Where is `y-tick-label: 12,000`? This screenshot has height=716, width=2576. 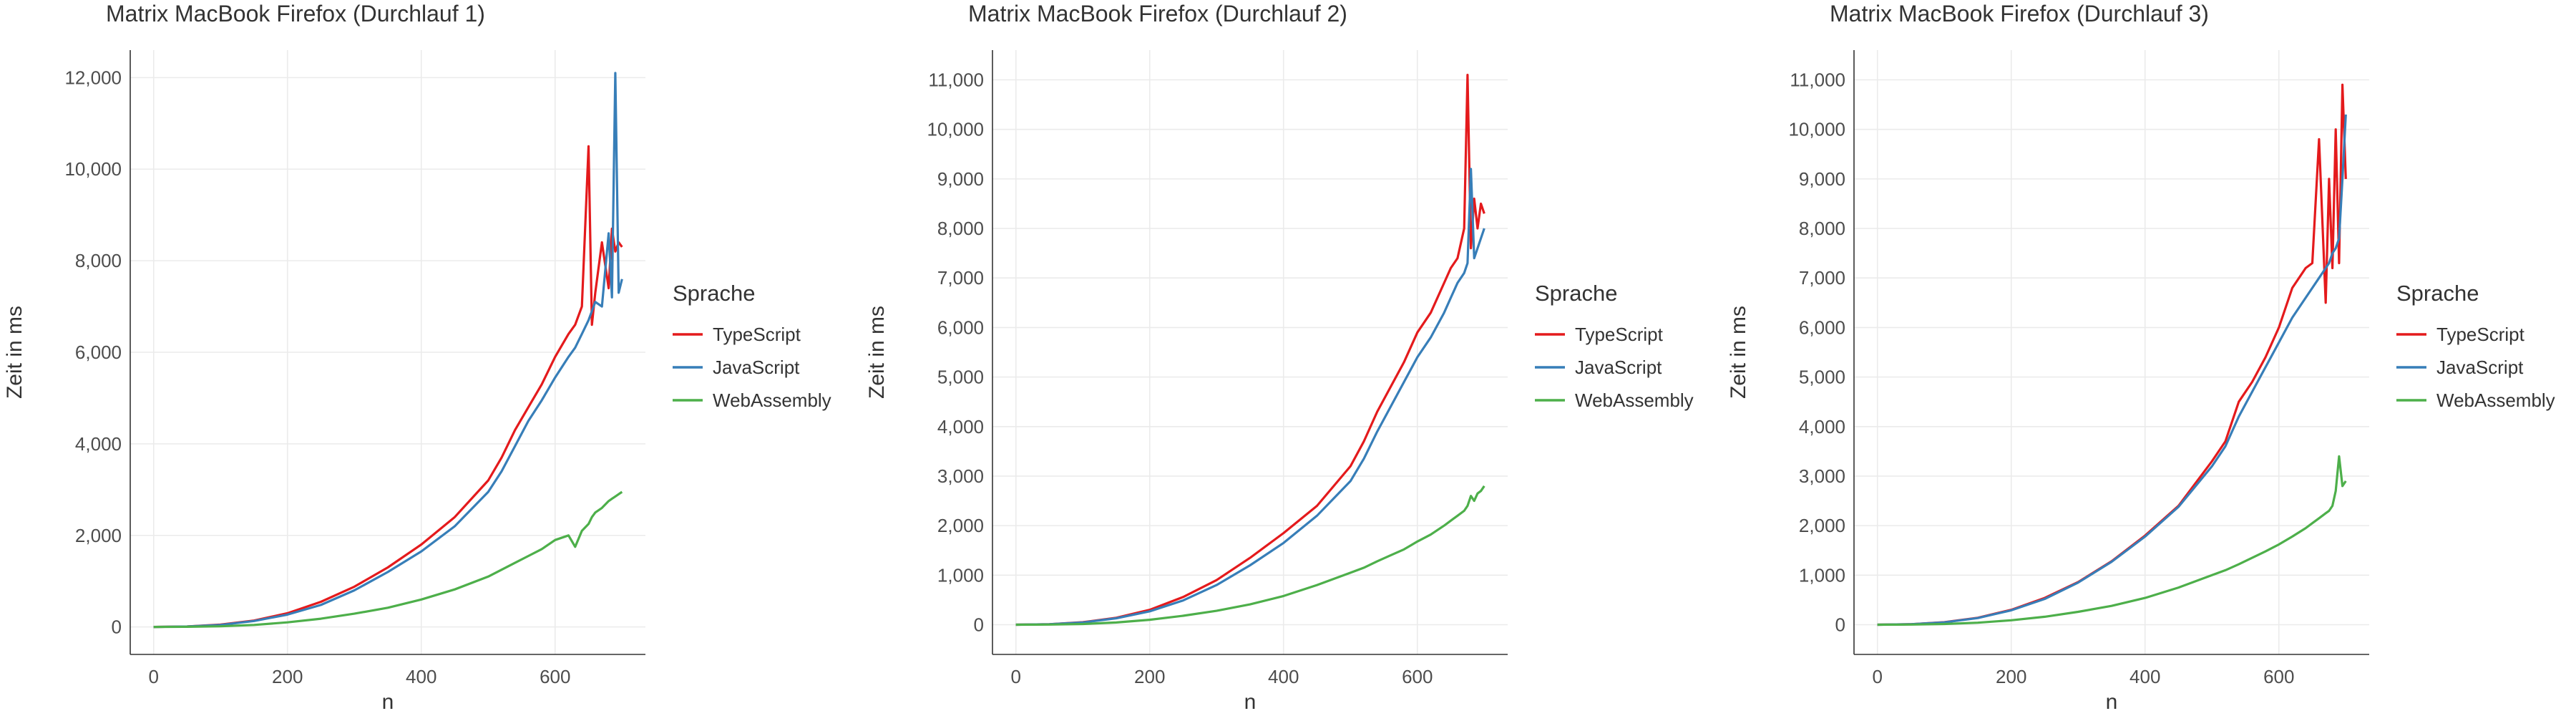
y-tick-label: 12,000 is located at coordinates (93, 77).